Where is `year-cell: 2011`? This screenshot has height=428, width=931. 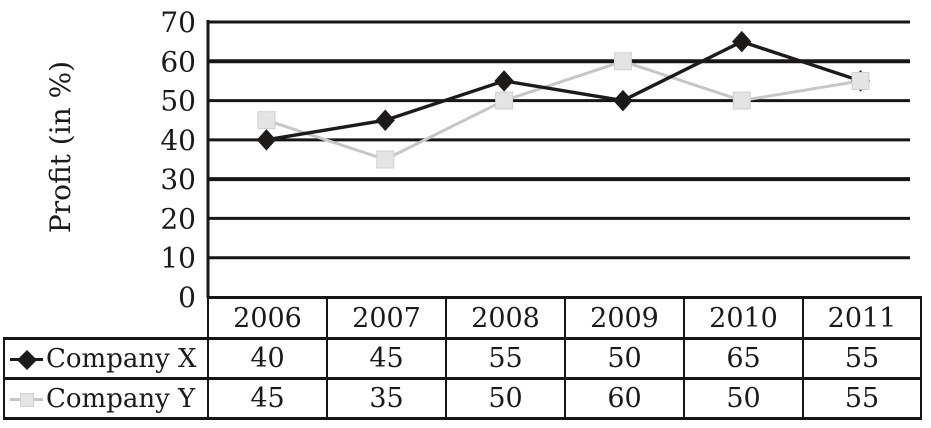 year-cell: 2011 is located at coordinates (862, 318).